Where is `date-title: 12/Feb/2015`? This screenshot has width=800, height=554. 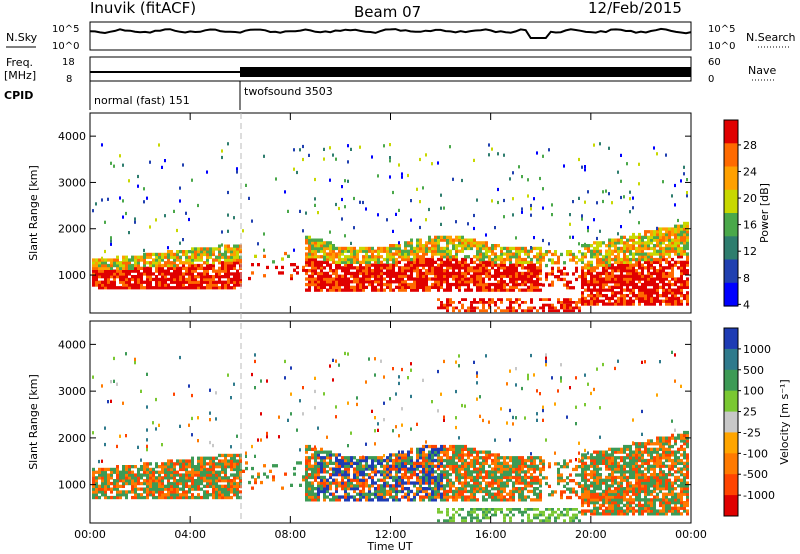 date-title: 12/Feb/2015 is located at coordinates (635, 8).